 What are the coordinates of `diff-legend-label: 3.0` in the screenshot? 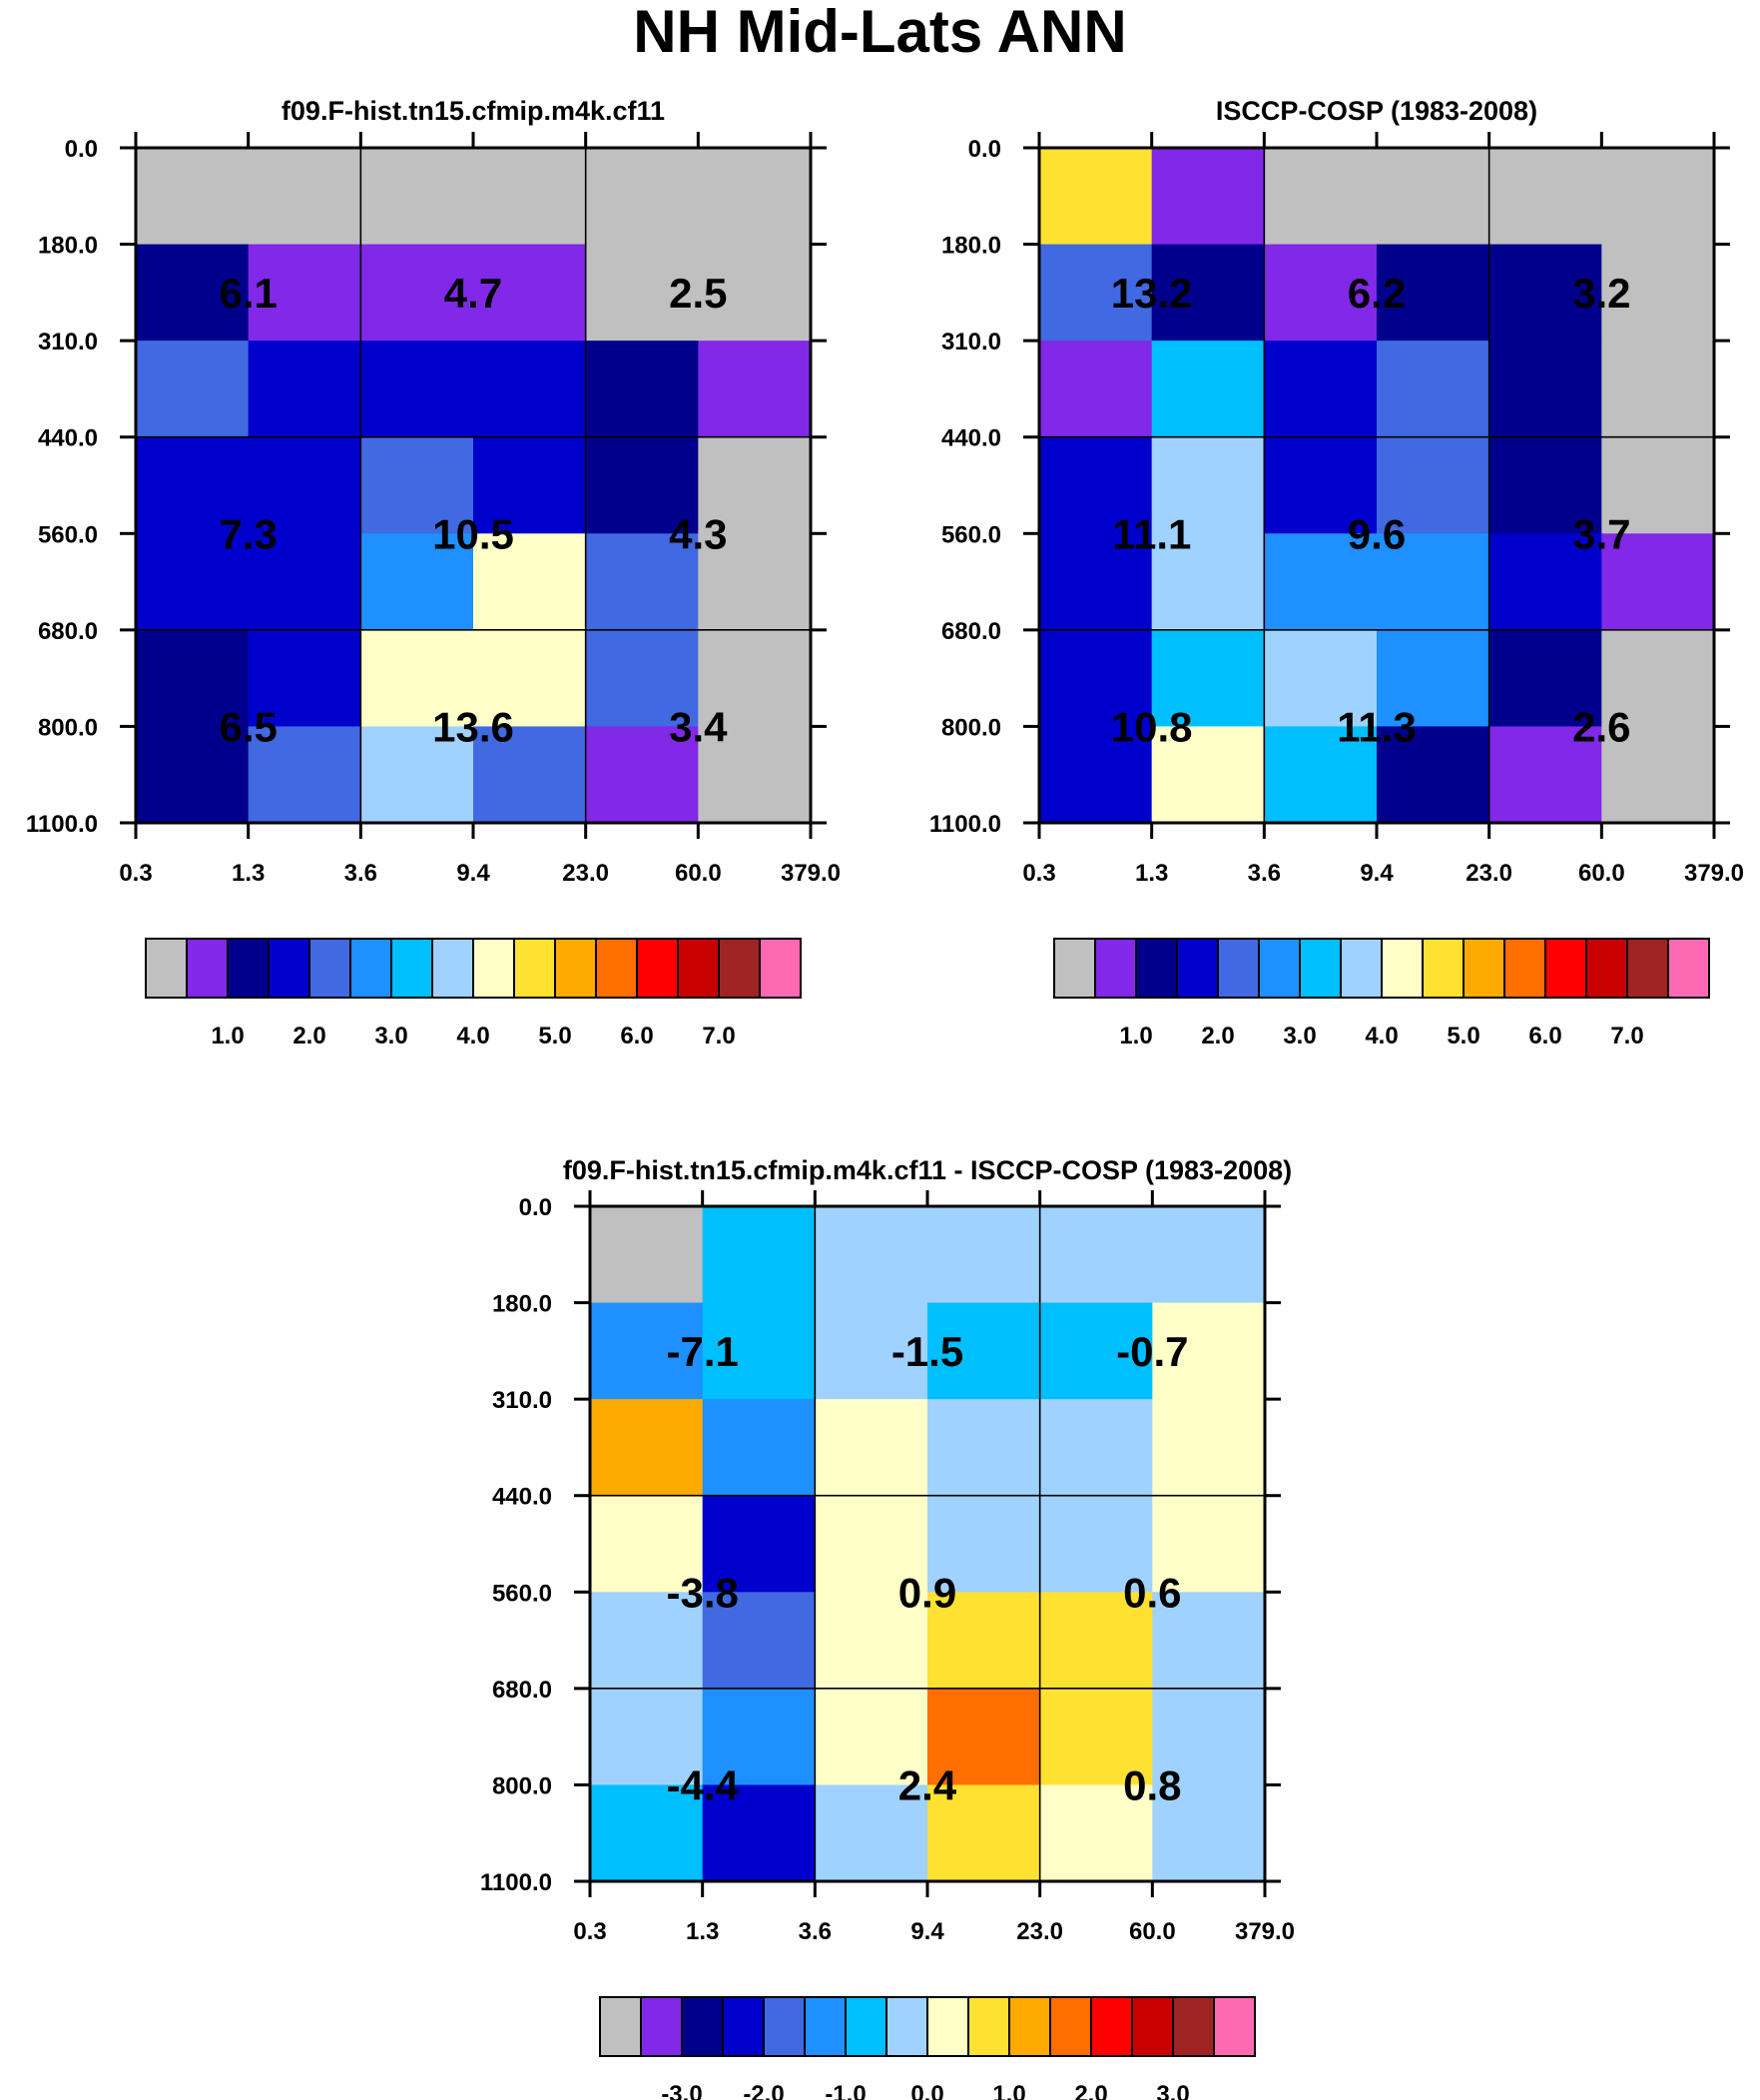 It's located at (1172, 2090).